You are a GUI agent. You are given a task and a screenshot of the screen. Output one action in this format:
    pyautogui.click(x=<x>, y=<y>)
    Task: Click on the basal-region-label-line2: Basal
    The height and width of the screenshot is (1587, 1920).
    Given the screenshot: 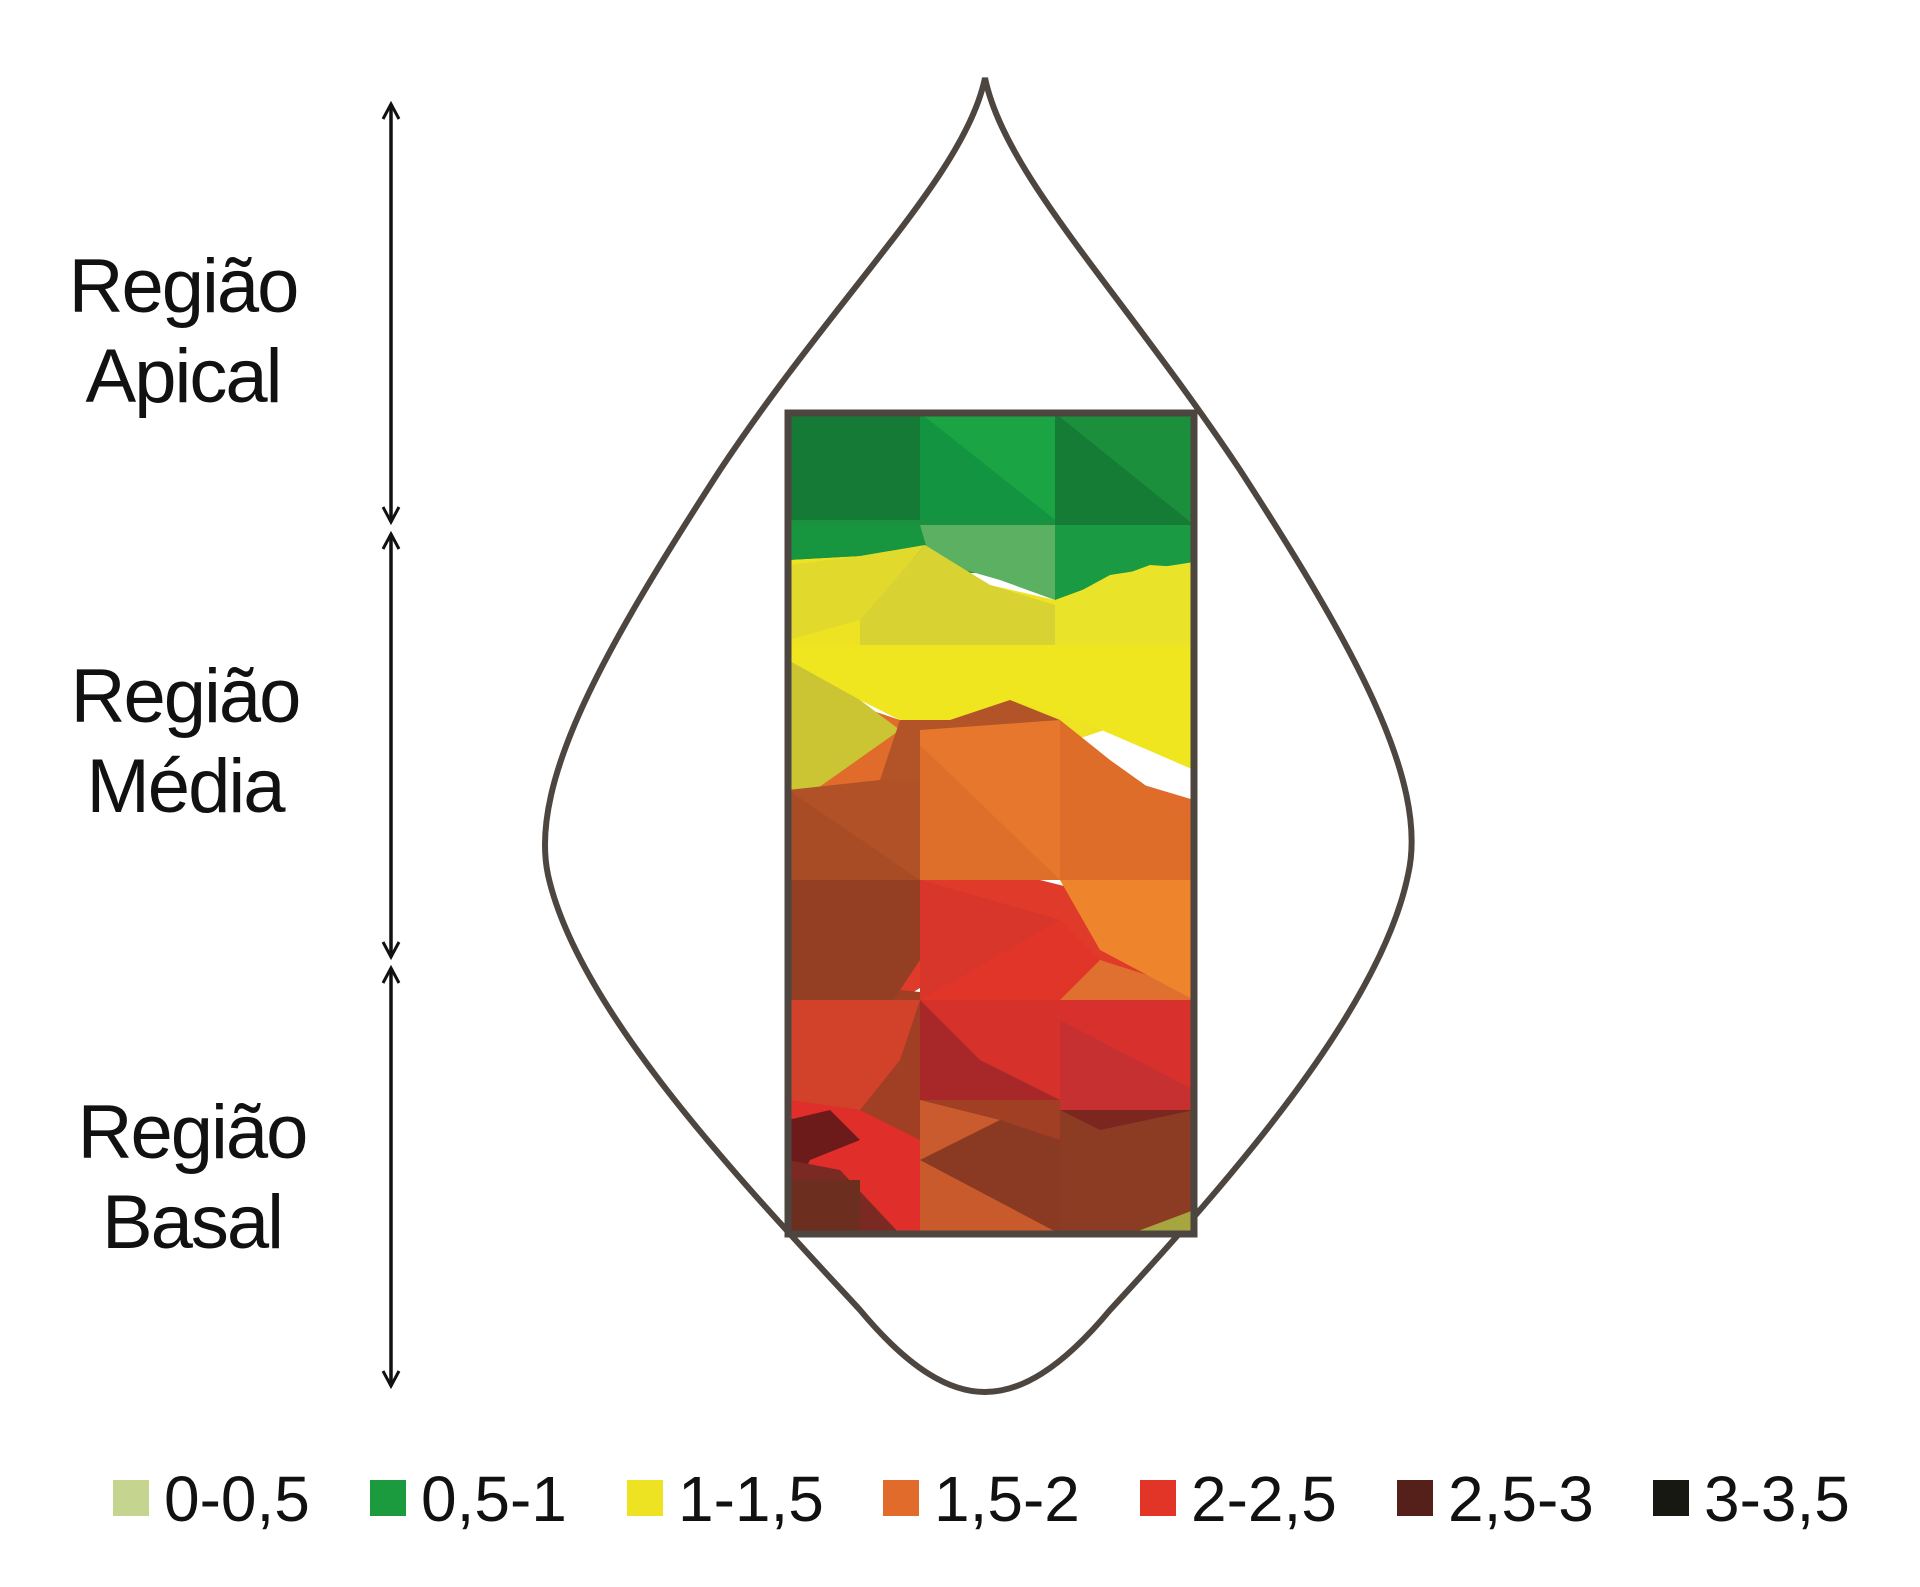 What is the action you would take?
    pyautogui.click(x=192, y=1222)
    